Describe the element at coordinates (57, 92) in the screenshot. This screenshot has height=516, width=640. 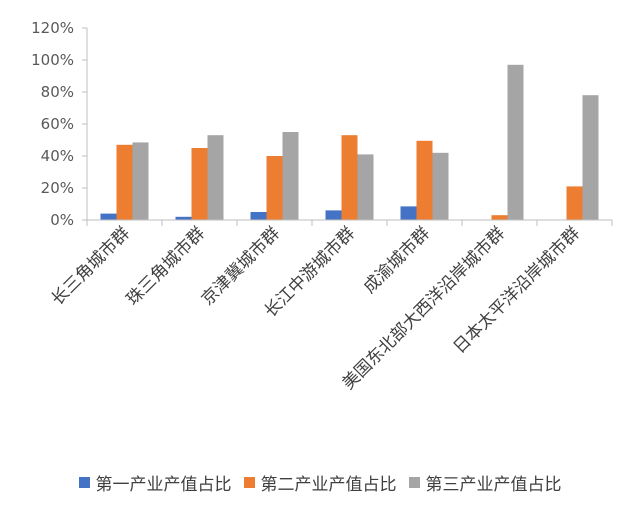
I see `y-tick-label: 80%` at that location.